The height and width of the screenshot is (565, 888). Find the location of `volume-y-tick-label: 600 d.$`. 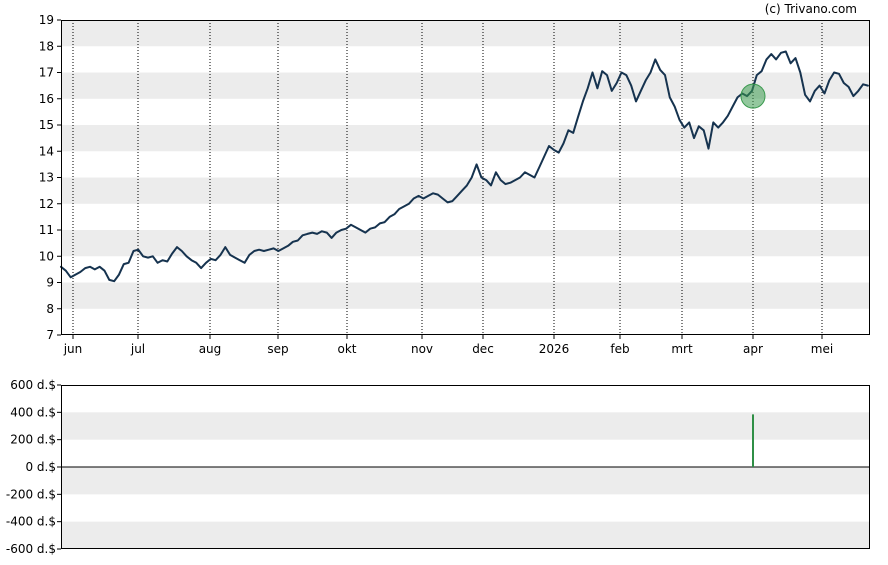

volume-y-tick-label: 600 d.$ is located at coordinates (33, 385).